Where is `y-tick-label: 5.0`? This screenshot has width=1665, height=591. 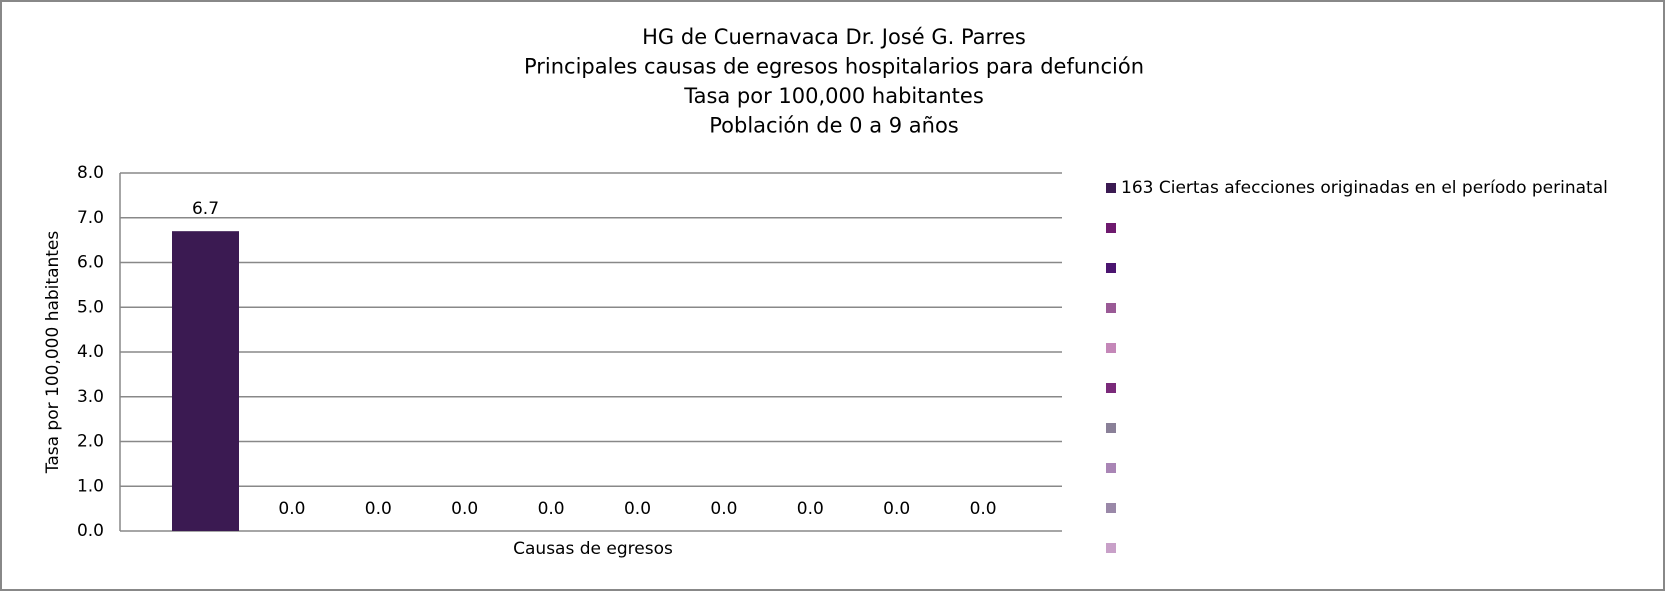 y-tick-label: 5.0 is located at coordinates (90, 307).